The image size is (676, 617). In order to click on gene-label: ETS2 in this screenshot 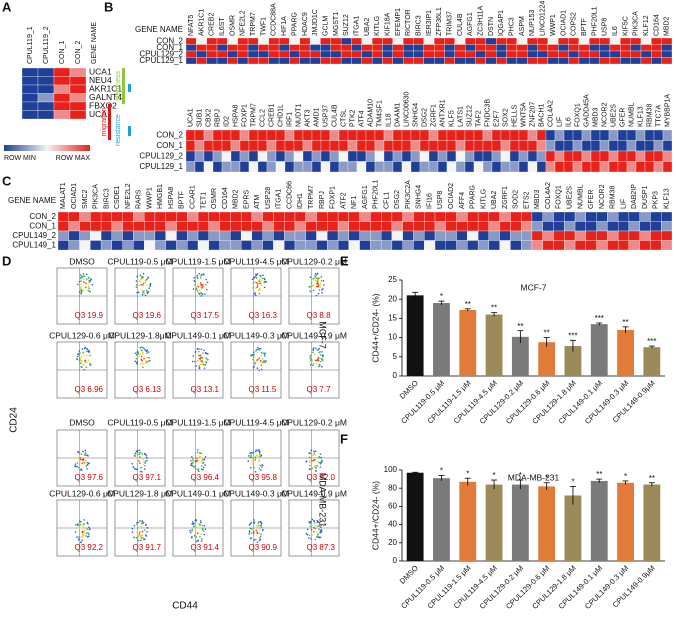, I will do `click(526, 200)`.